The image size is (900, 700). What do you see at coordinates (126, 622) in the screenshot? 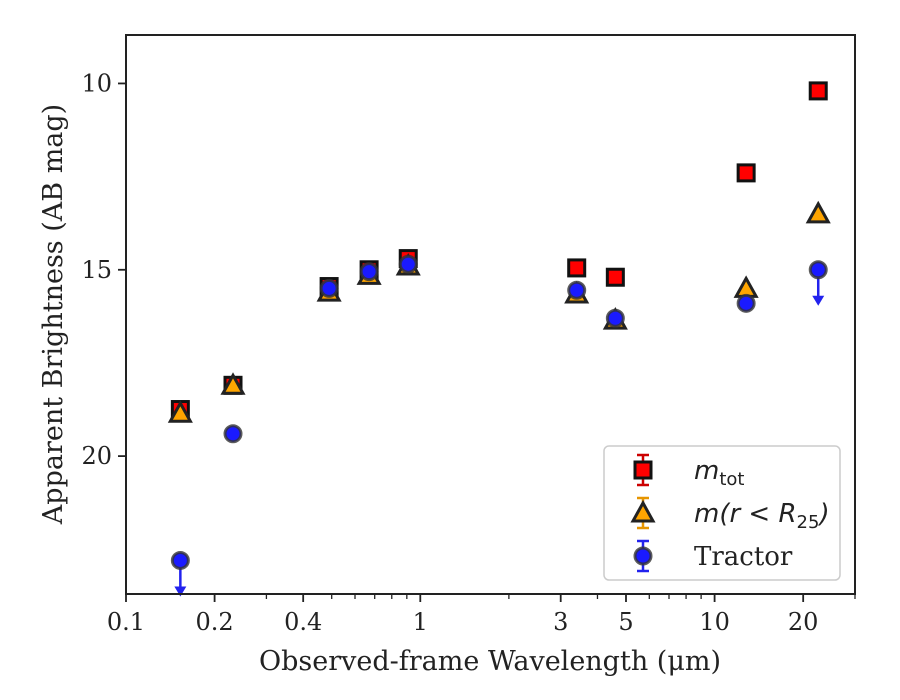
I see `x-tick-label: 0.1` at bounding box center [126, 622].